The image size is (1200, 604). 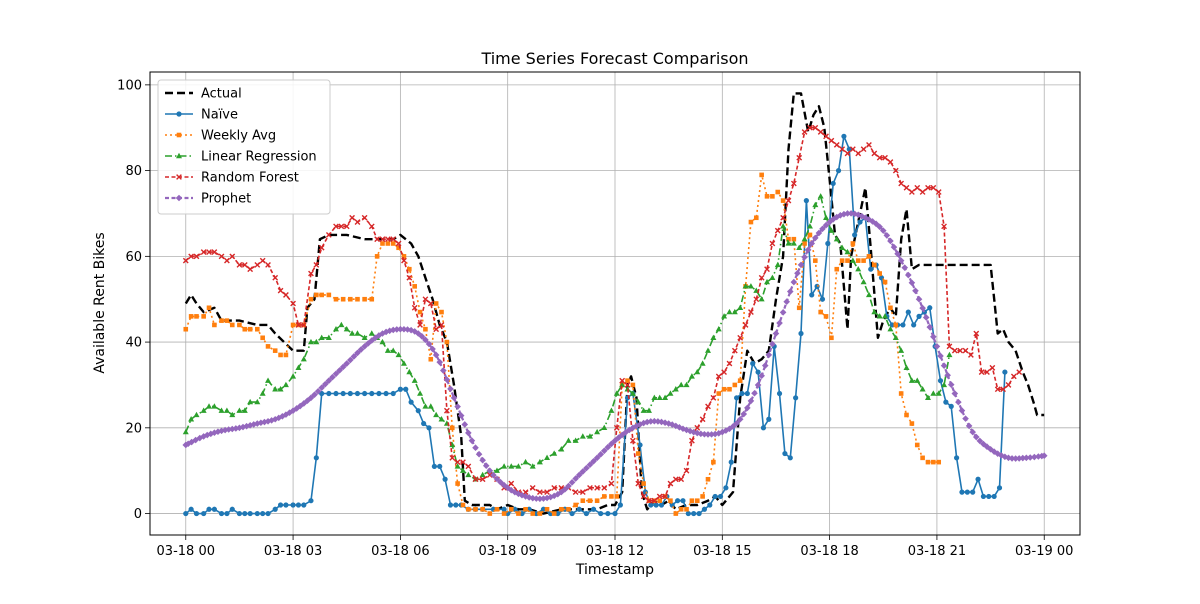 What do you see at coordinates (133, 428) in the screenshot?
I see `y-tick-label: 20` at bounding box center [133, 428].